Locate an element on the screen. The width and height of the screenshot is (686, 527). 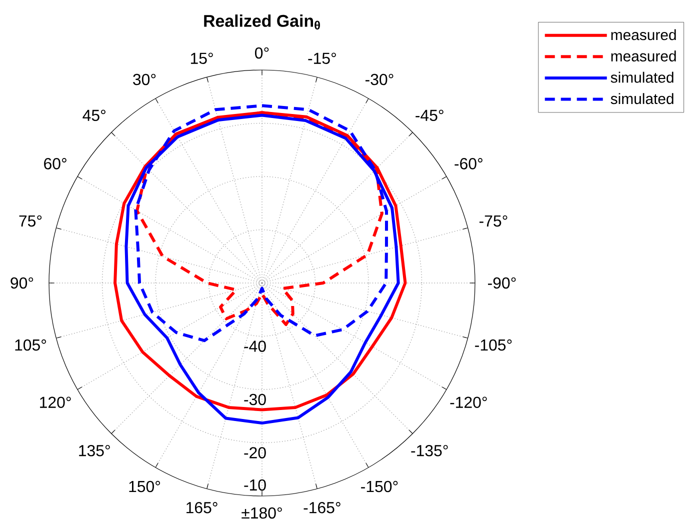
spoke-label: -75° is located at coordinates (493, 221).